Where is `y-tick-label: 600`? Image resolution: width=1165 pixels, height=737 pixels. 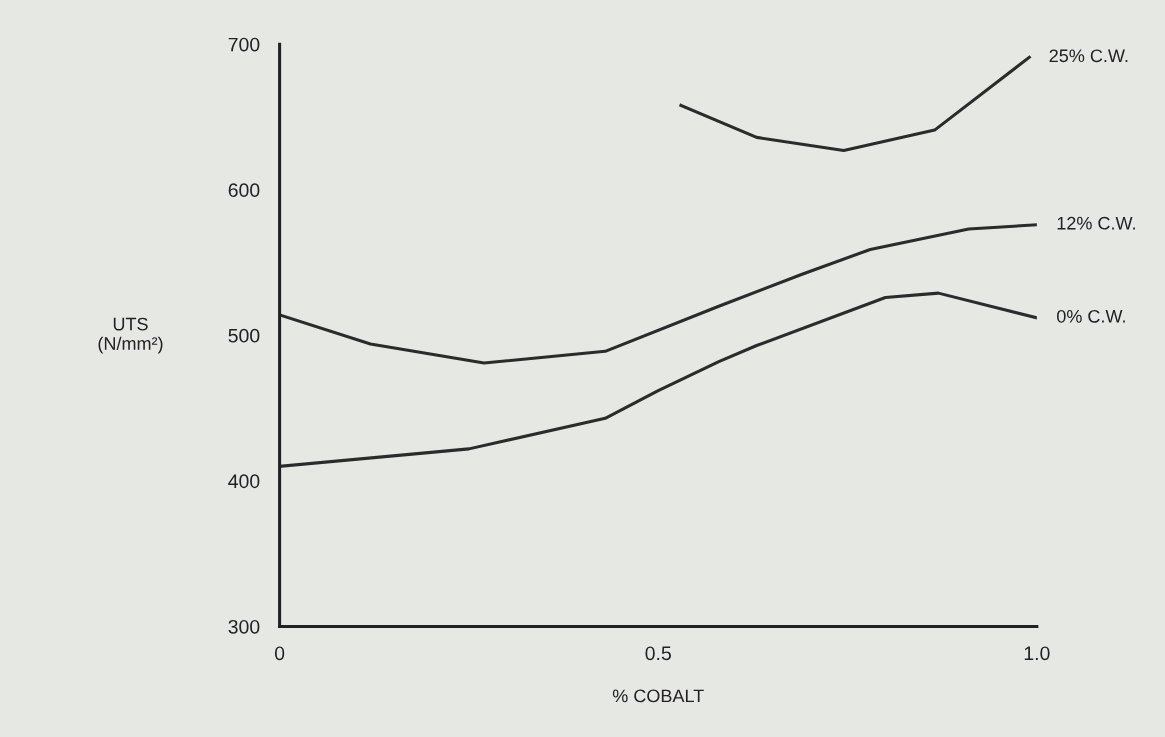
y-tick-label: 600 is located at coordinates (244, 190).